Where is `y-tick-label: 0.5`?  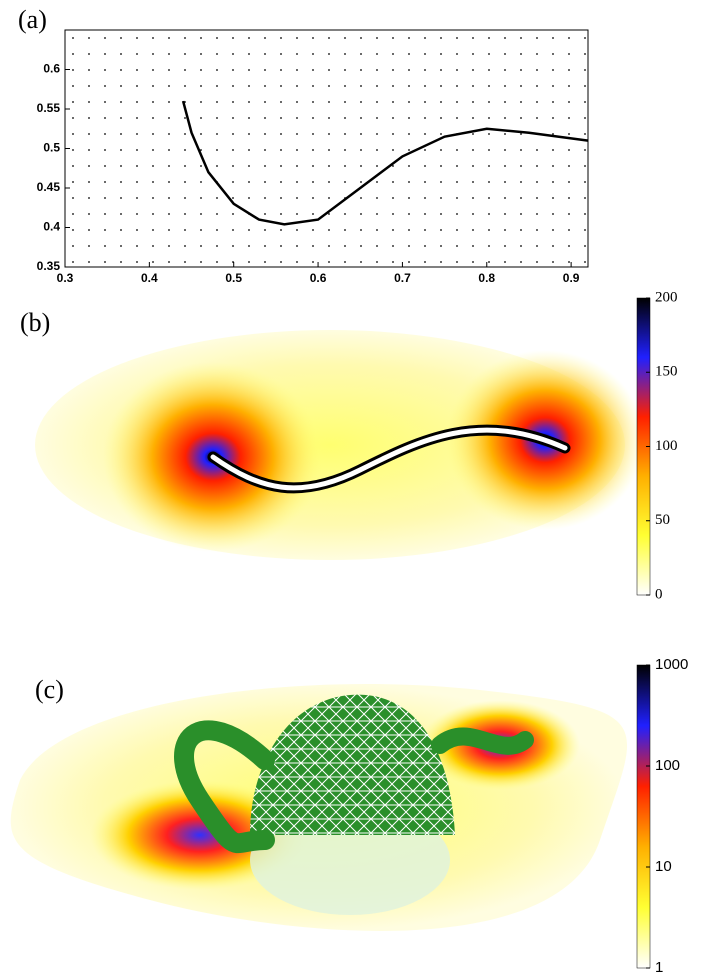 y-tick-label: 0.5 is located at coordinates (51, 148).